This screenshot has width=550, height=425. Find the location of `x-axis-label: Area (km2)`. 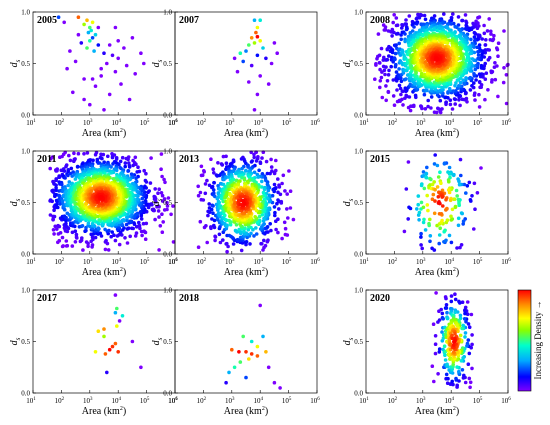

x-axis-label: Area (km2) is located at coordinates (246, 133).